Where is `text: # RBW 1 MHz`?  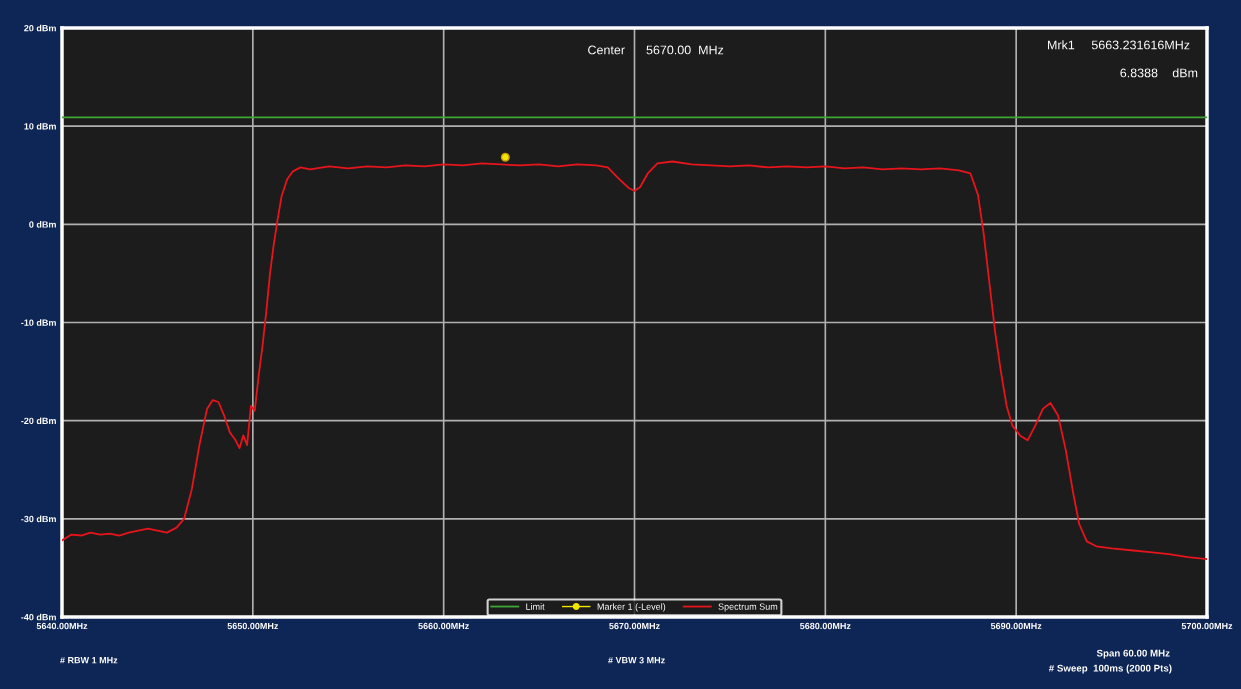 text: # RBW 1 MHz is located at coordinates (89, 660).